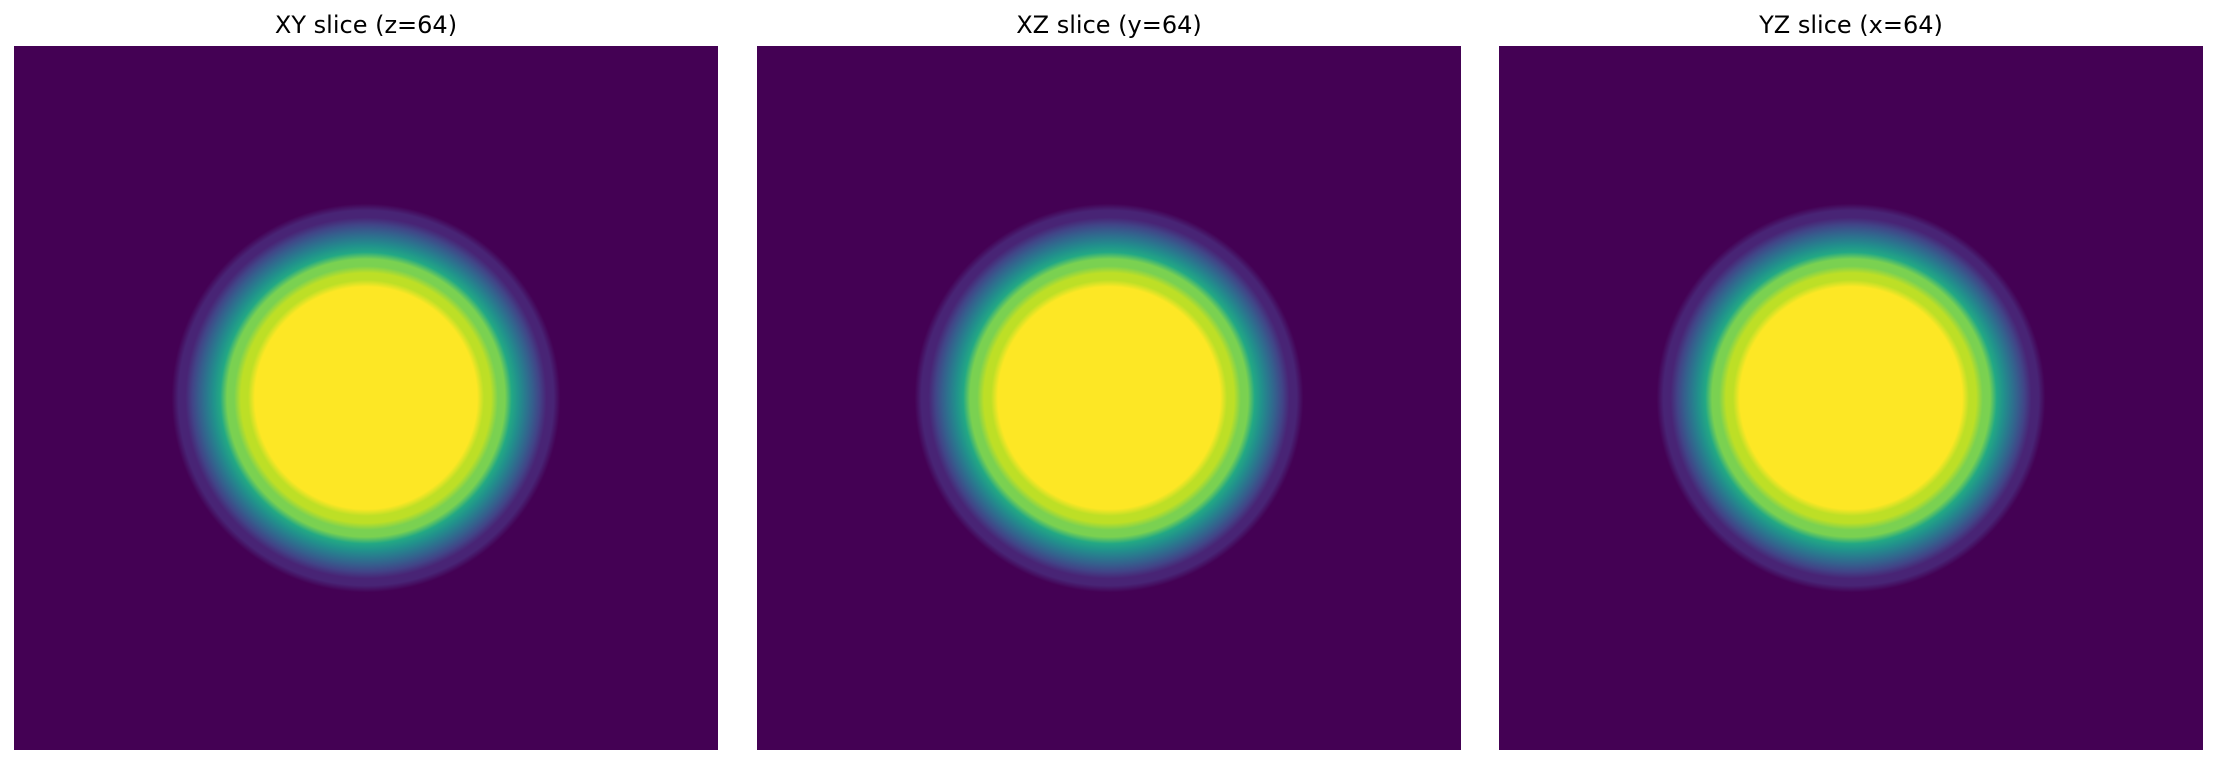 This screenshot has height=765, width=2218. I want to click on xz-slice-title: XZ slice (y=64), so click(1109, 25).